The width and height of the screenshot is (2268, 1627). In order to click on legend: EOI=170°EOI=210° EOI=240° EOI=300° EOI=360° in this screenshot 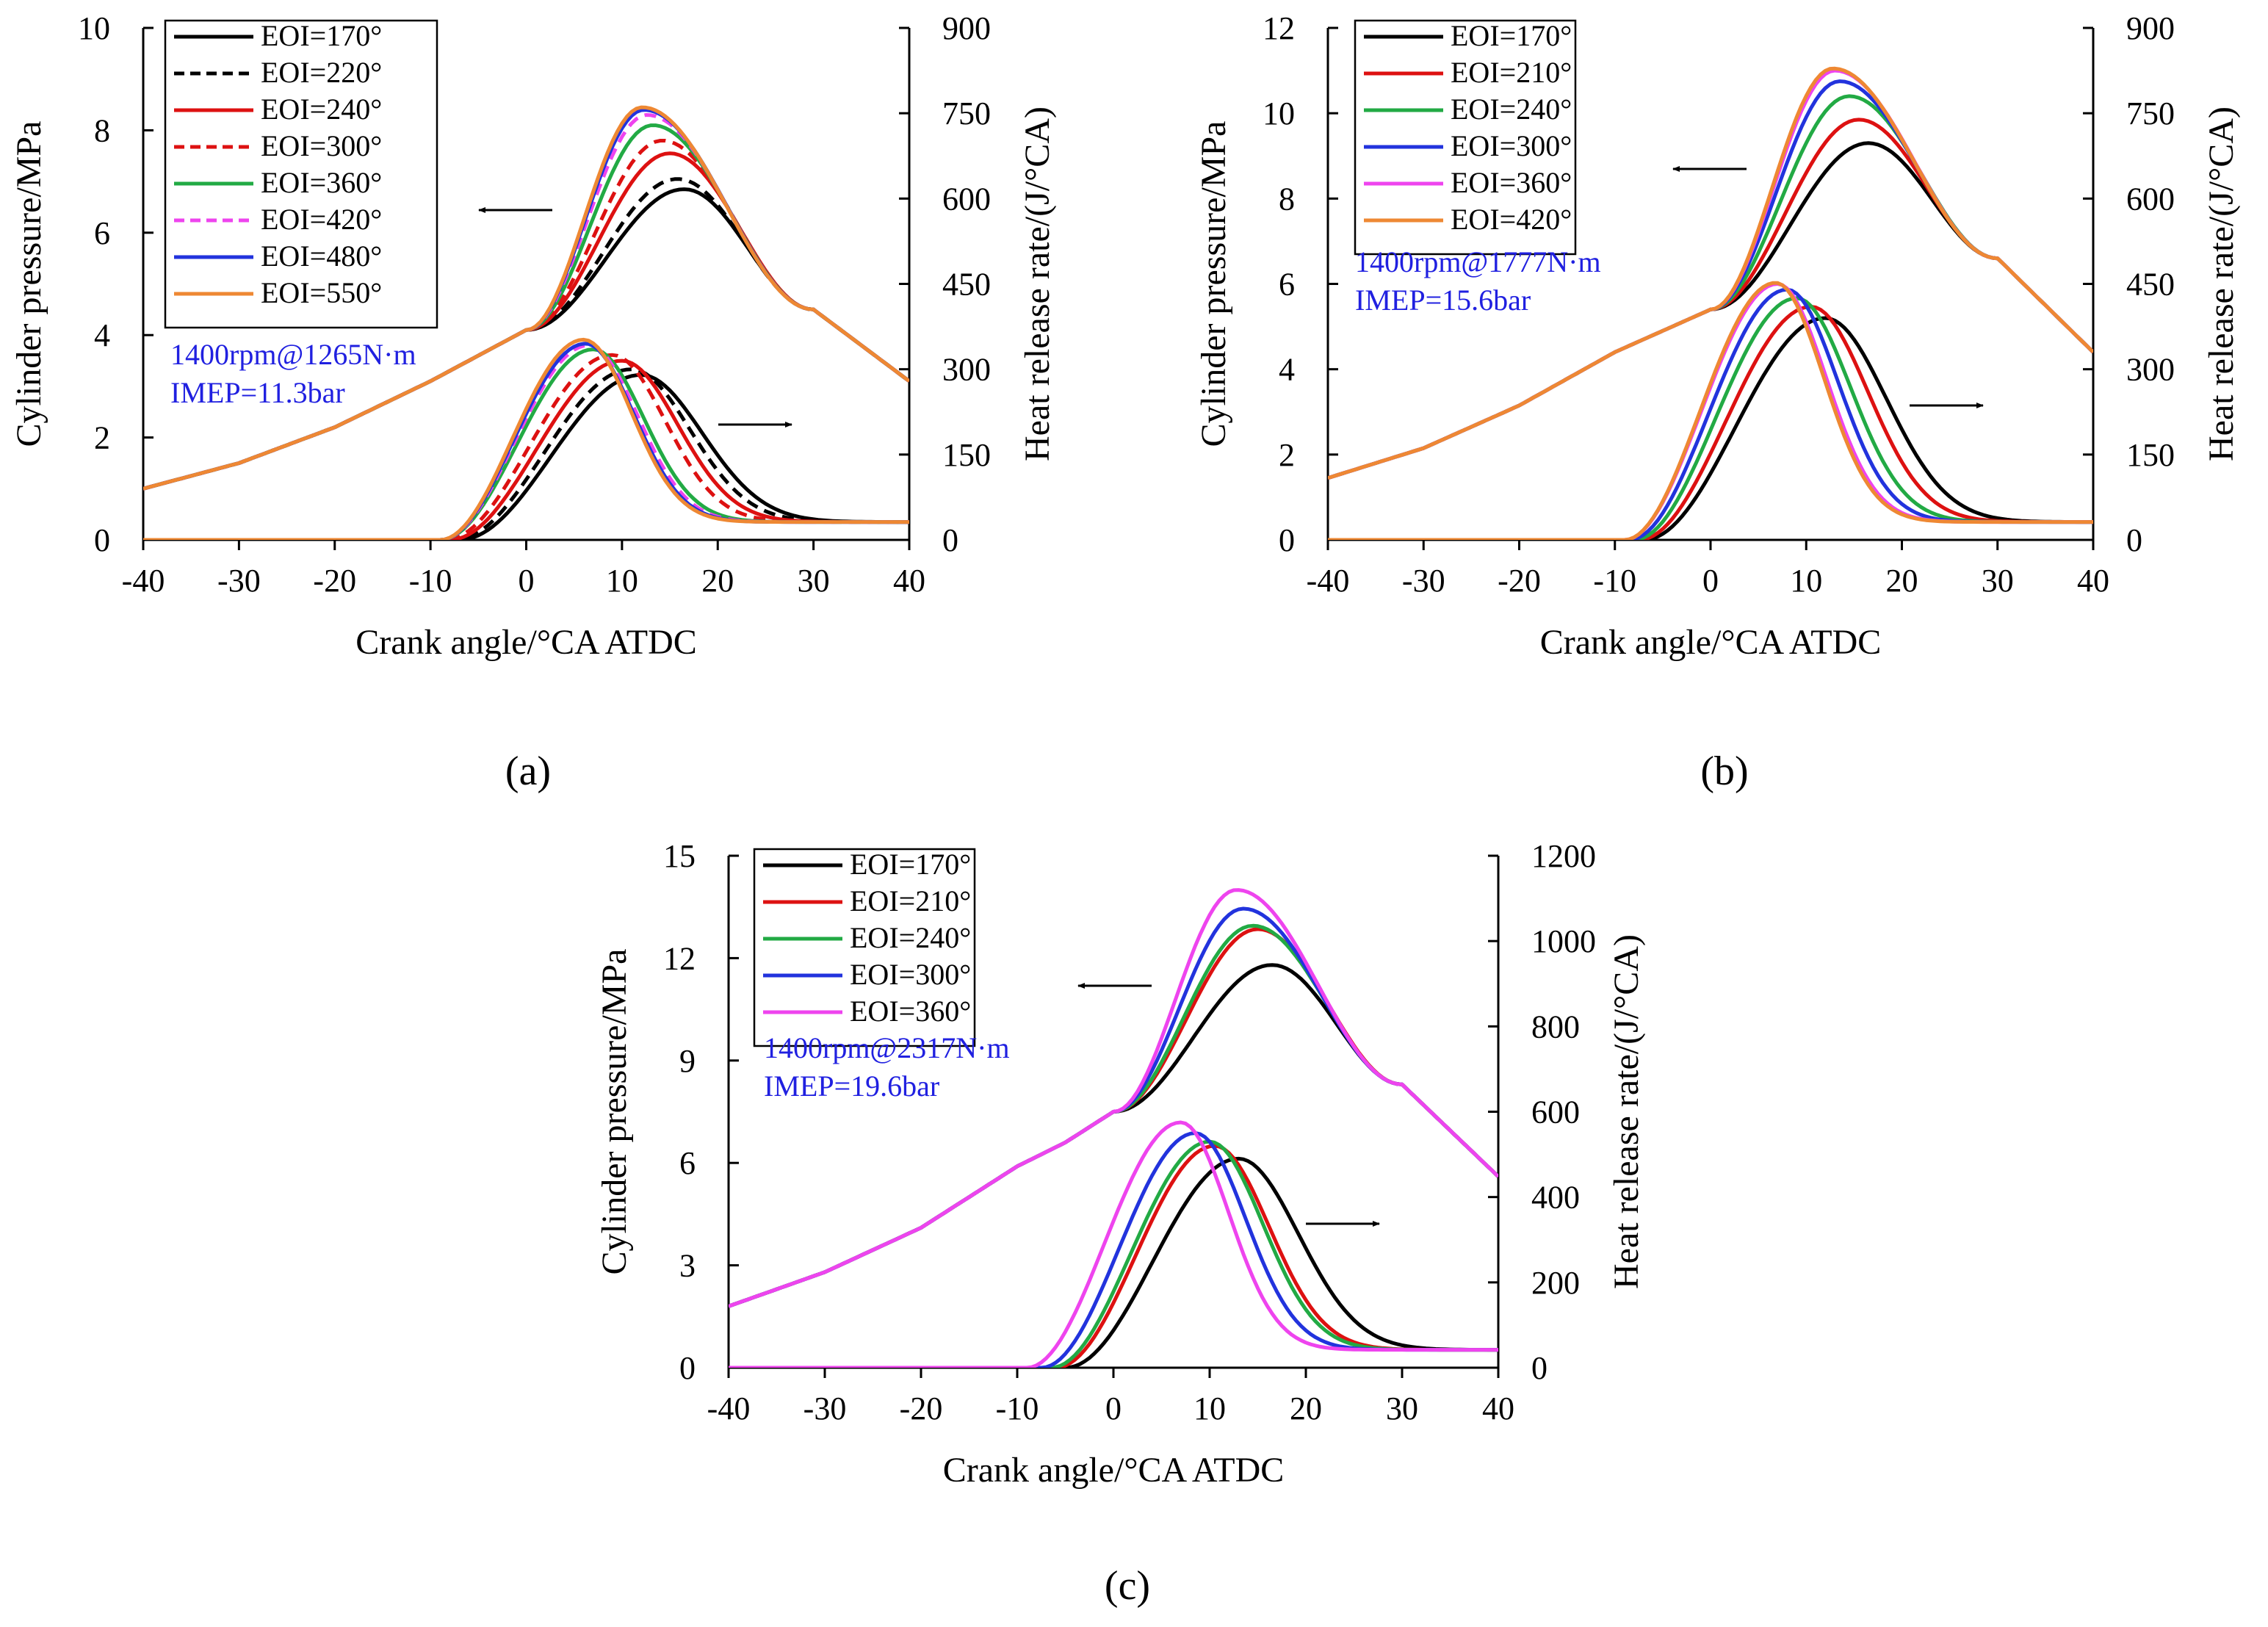, I will do `click(864, 948)`.